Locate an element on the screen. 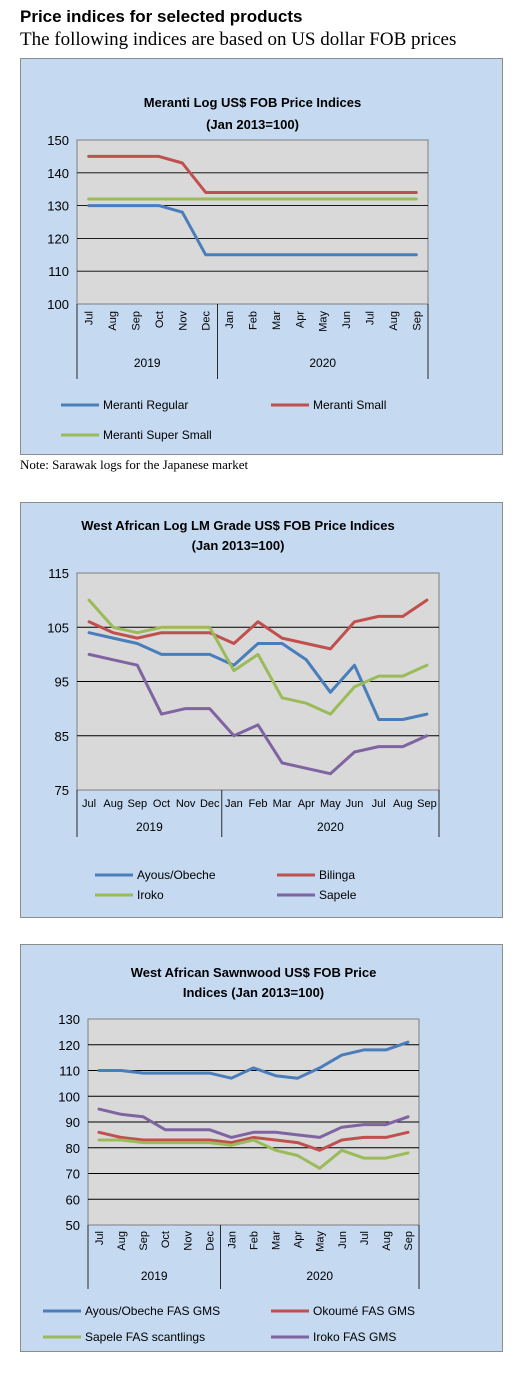  y-tick-label: 70 is located at coordinates (73, 1174).